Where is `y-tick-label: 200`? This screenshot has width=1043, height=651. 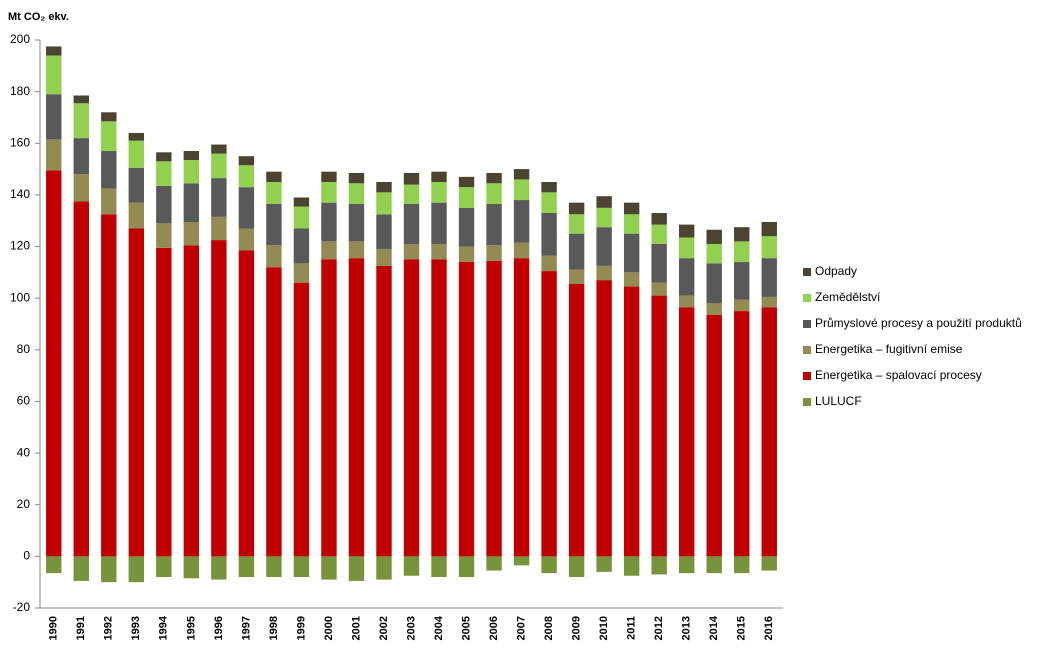
y-tick-label: 200 is located at coordinates (20, 39).